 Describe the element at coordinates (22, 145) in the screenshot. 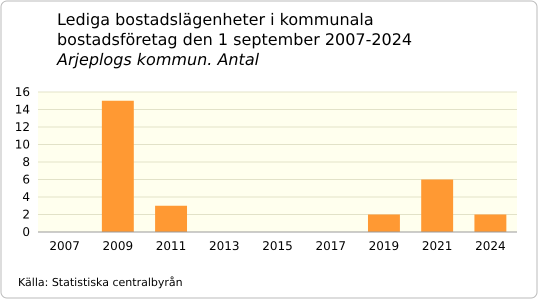

I see `y-tick-label: 10` at that location.